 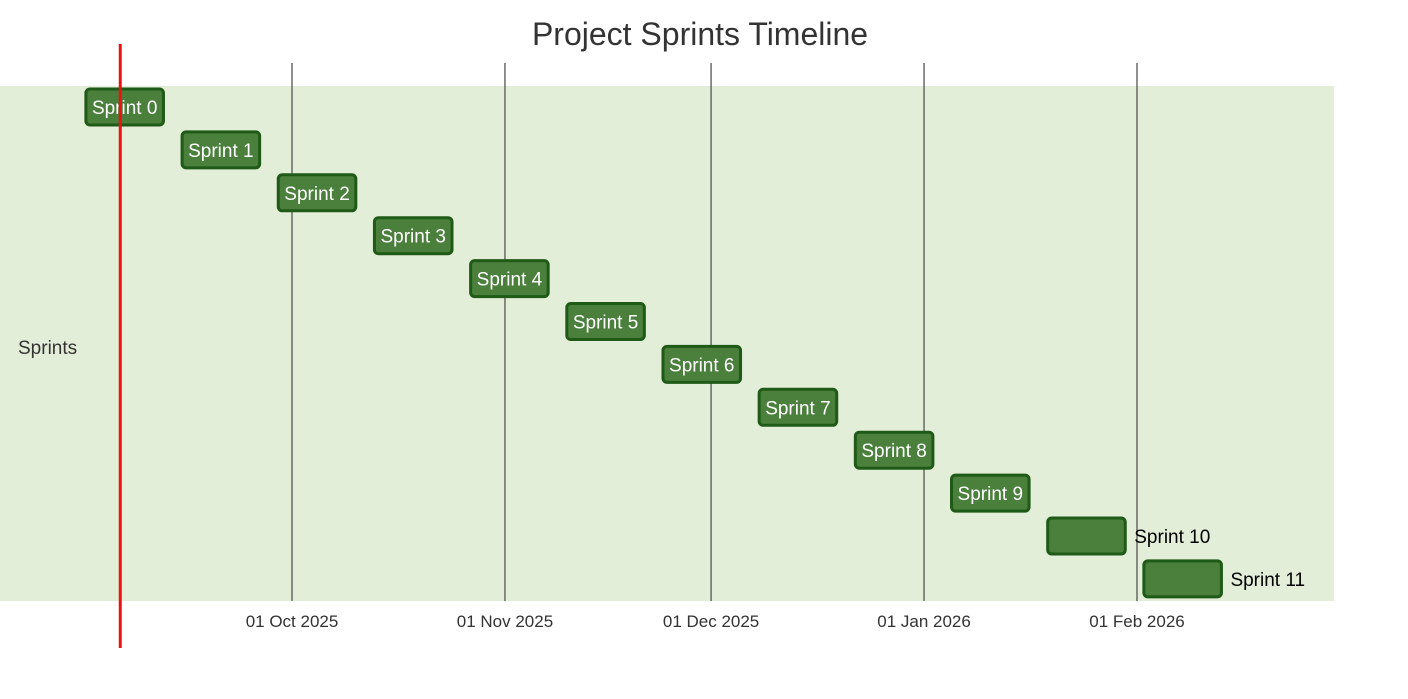 I want to click on task-label: Sprint 1, so click(x=220, y=151).